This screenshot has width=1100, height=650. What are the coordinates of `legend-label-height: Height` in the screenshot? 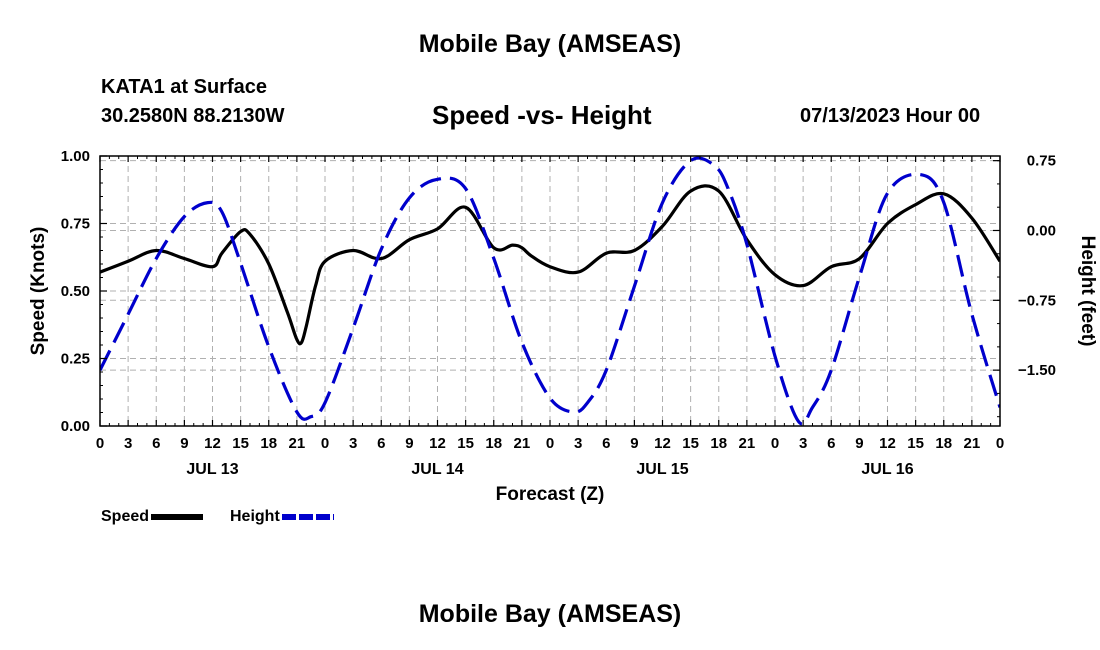 It's located at (255, 516).